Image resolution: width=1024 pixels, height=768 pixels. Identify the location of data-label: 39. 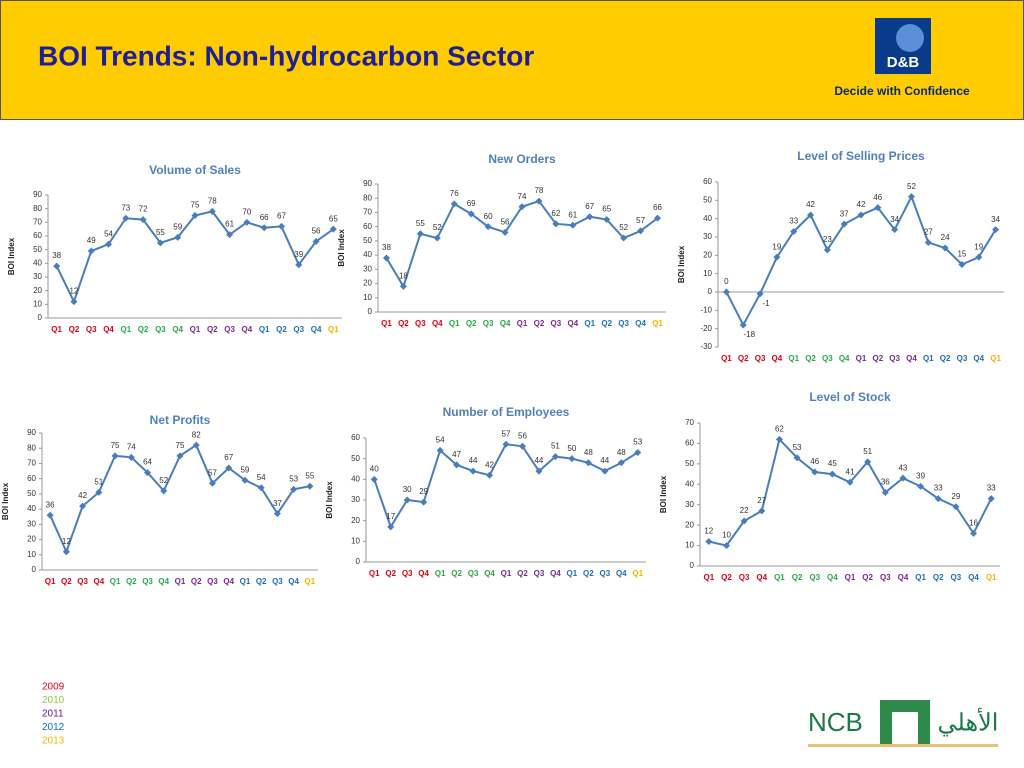
(298, 254).